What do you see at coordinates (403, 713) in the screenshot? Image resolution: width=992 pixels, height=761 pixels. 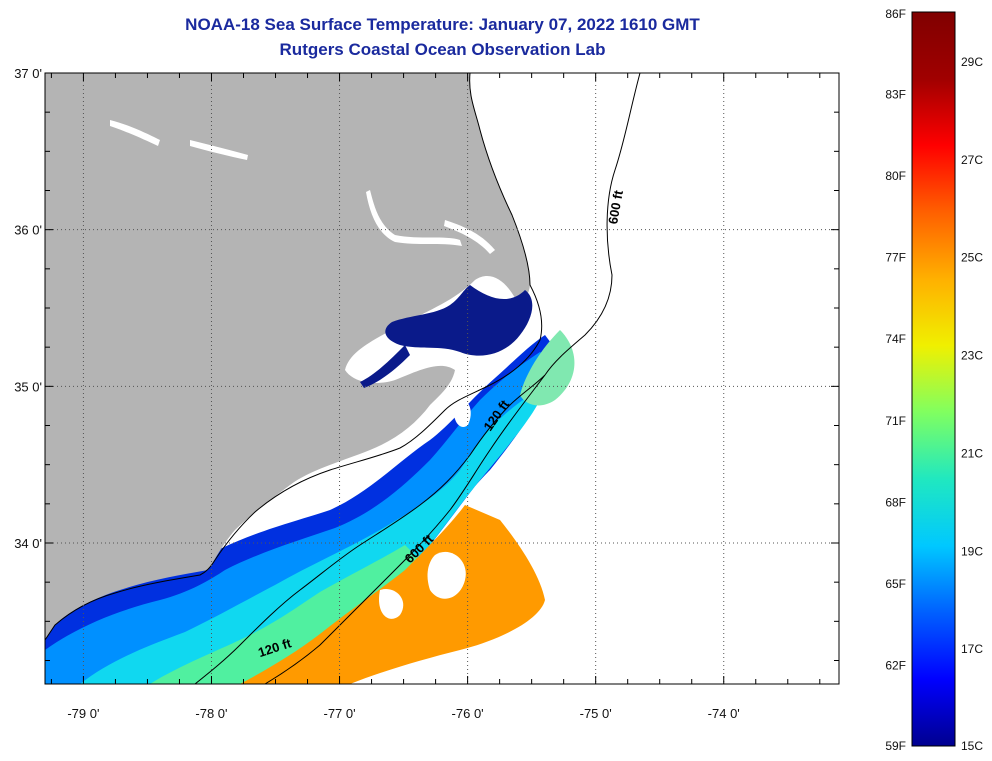 I see `lon-tick-labels: -79 0' -78 0' -77 0' -76 0' -75 0' -74 0'` at bounding box center [403, 713].